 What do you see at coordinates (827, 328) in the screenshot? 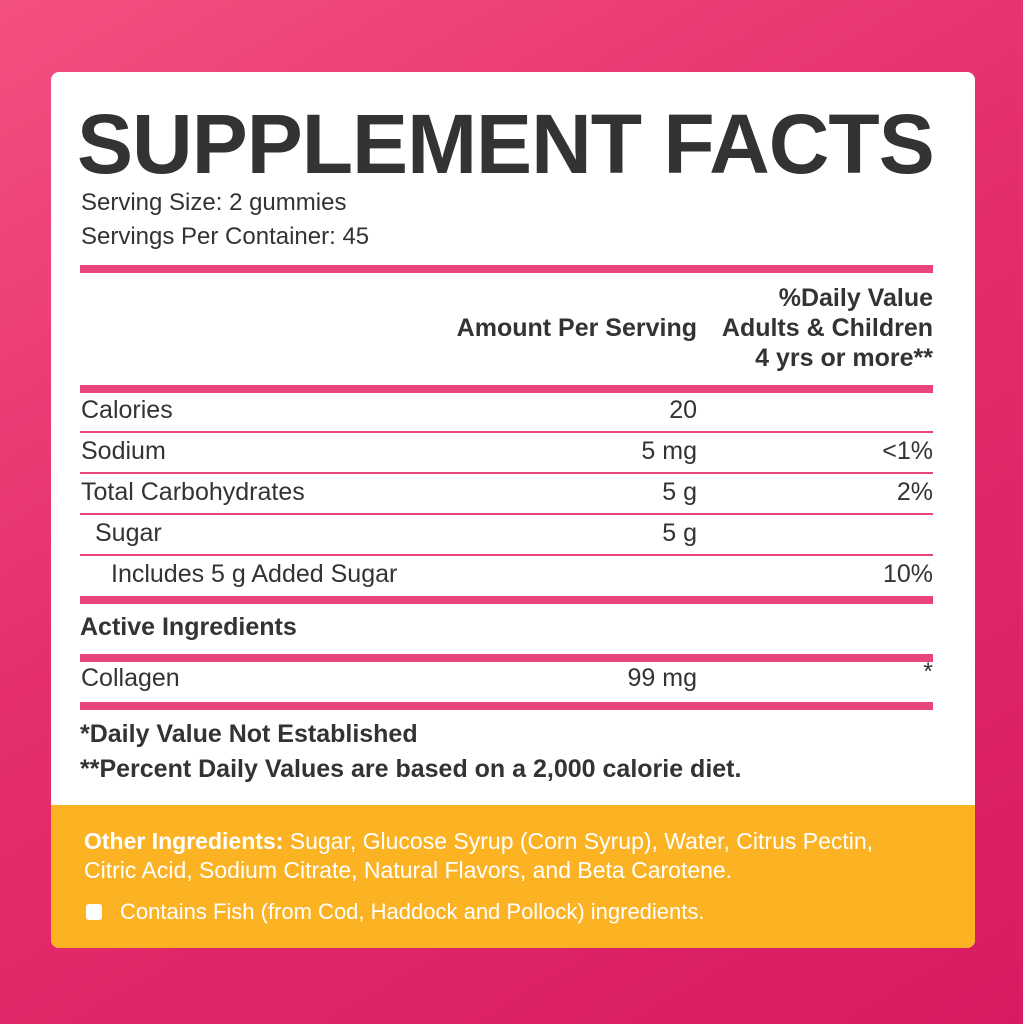
I see `daily-value-header: Adults & Children` at bounding box center [827, 328].